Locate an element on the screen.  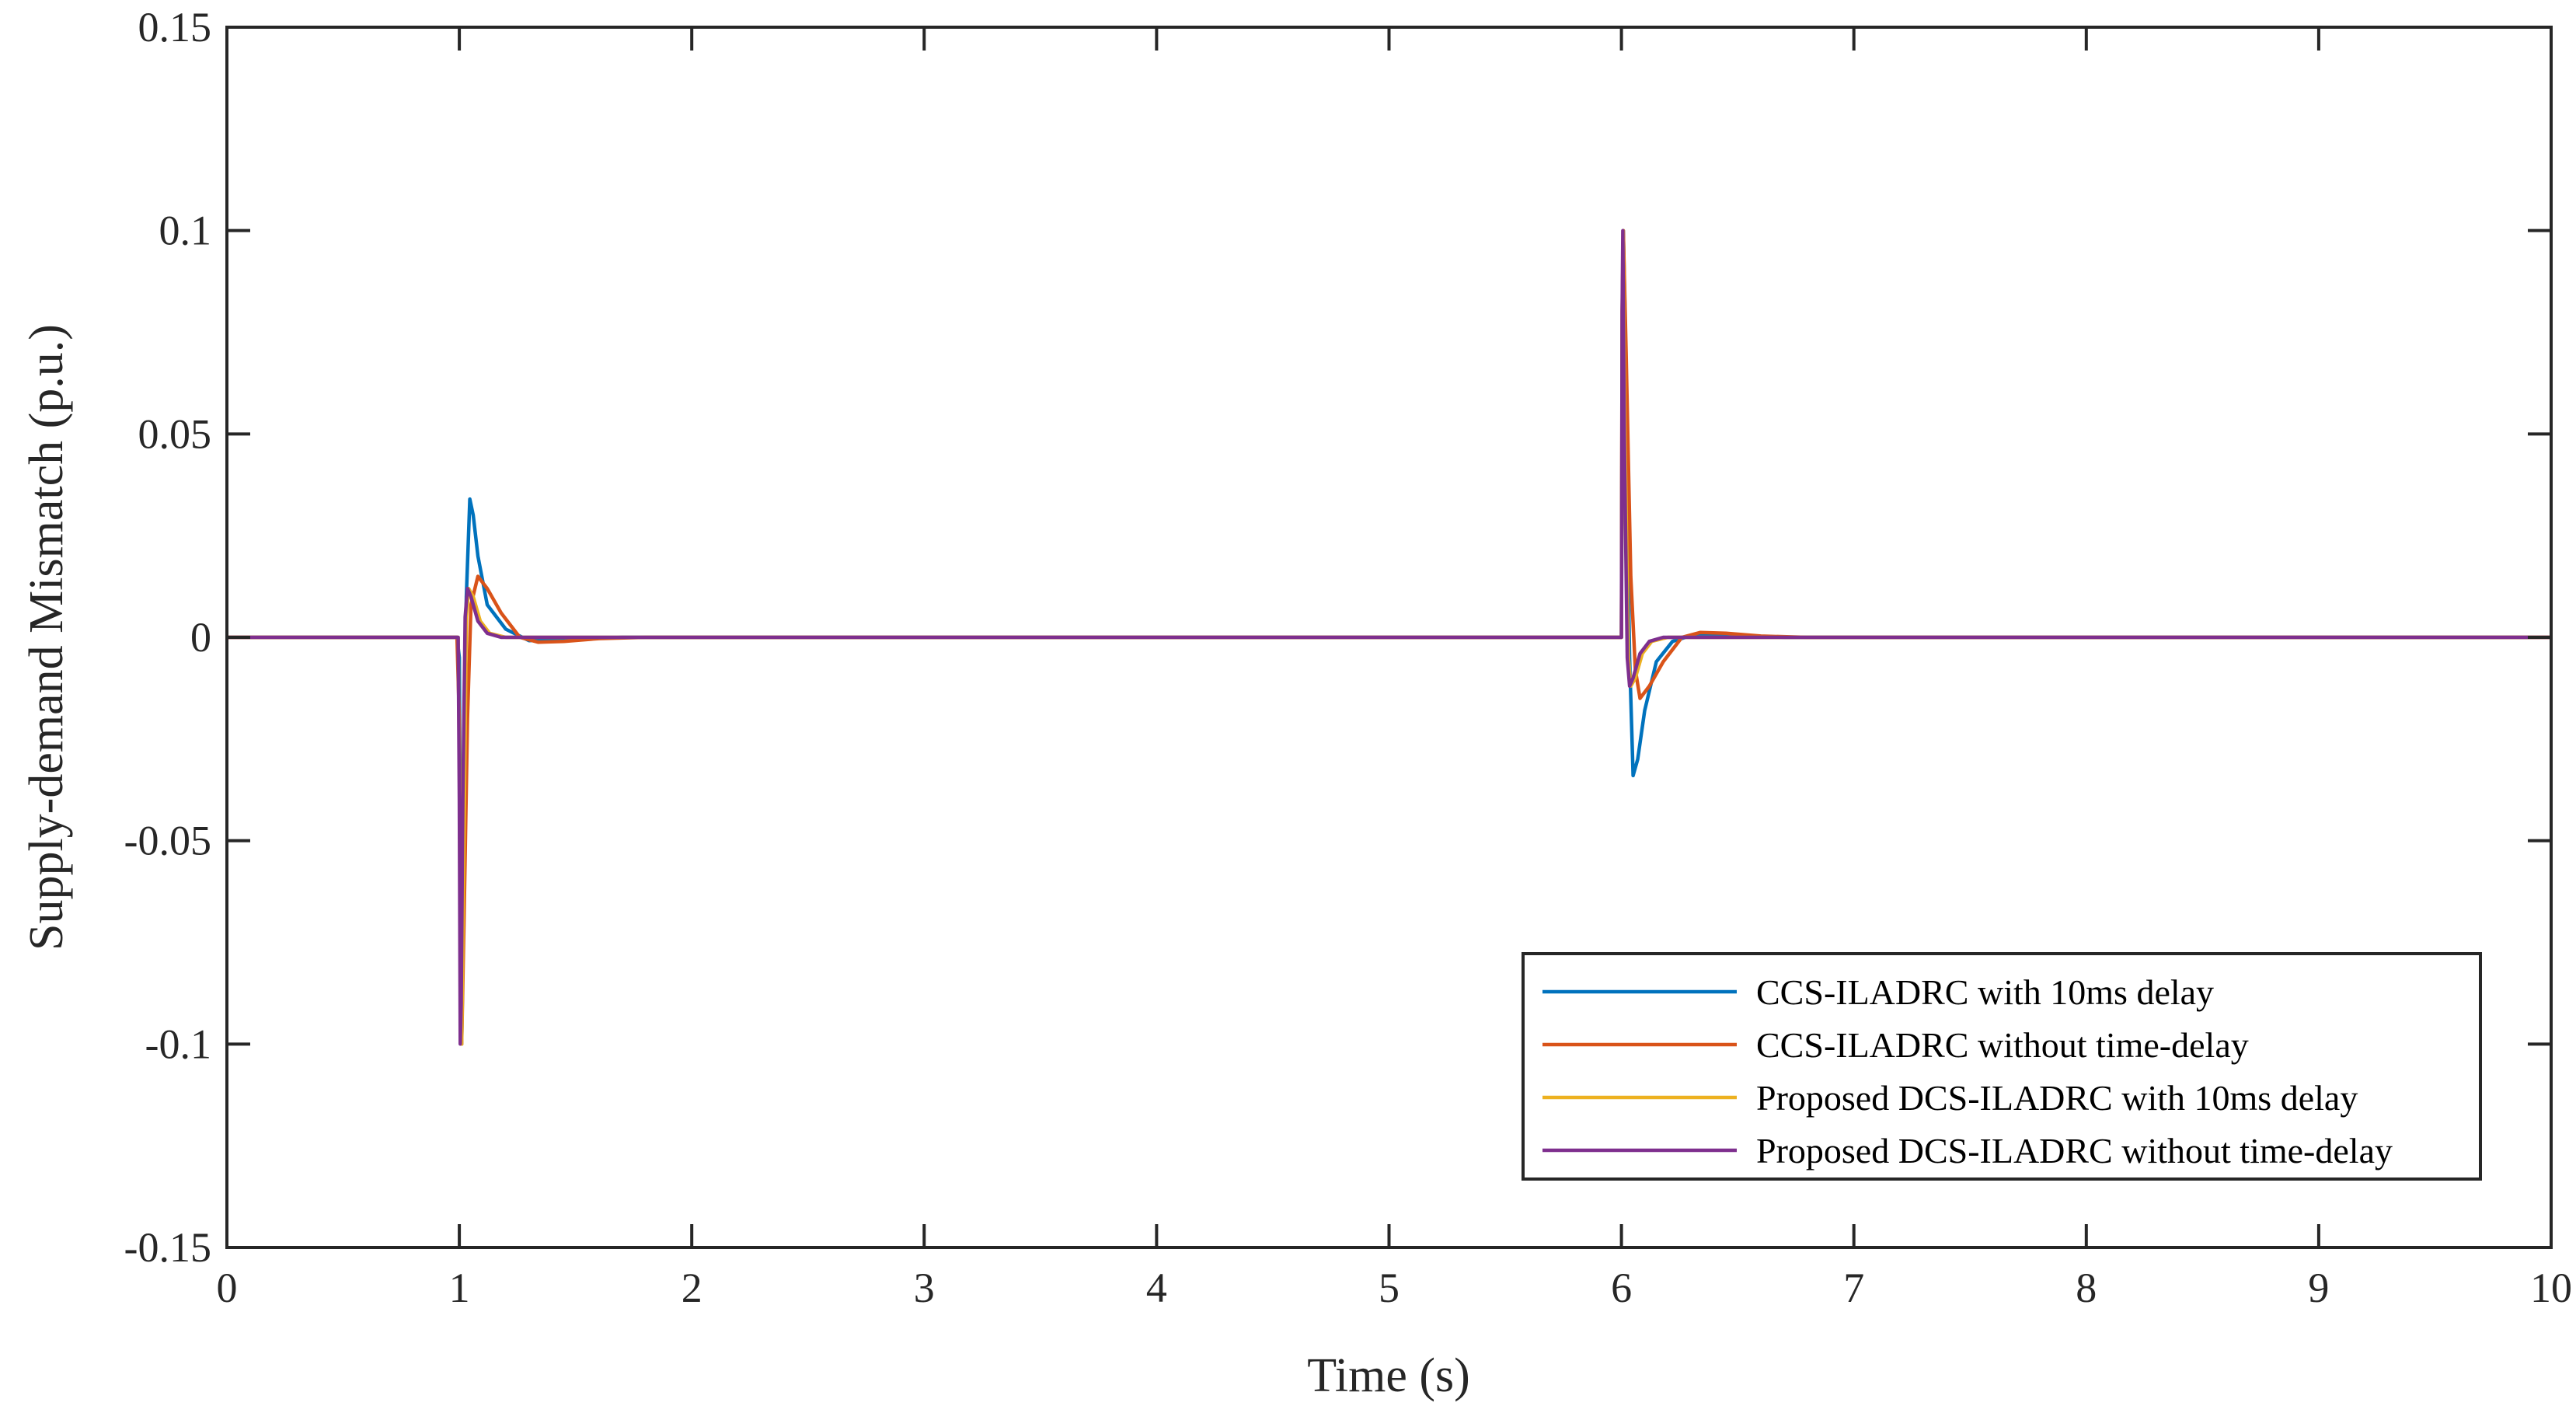
x-tick-label: 1 is located at coordinates (459, 1288).